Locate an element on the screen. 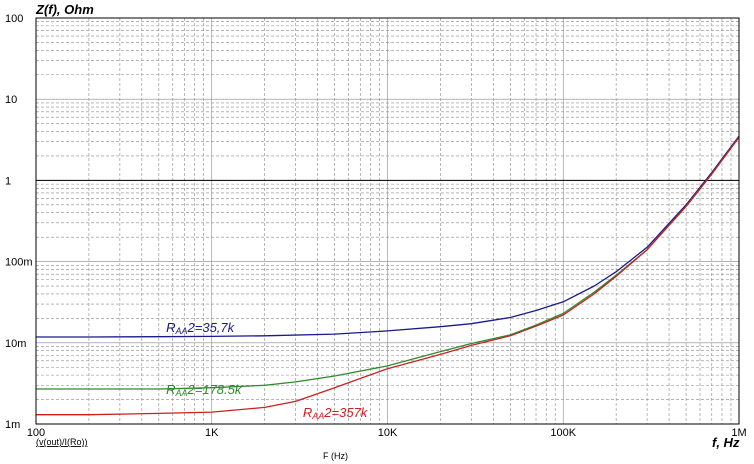 The width and height of the screenshot is (754, 464). y-axis-title: Z(f), Ohm is located at coordinates (64, 9).